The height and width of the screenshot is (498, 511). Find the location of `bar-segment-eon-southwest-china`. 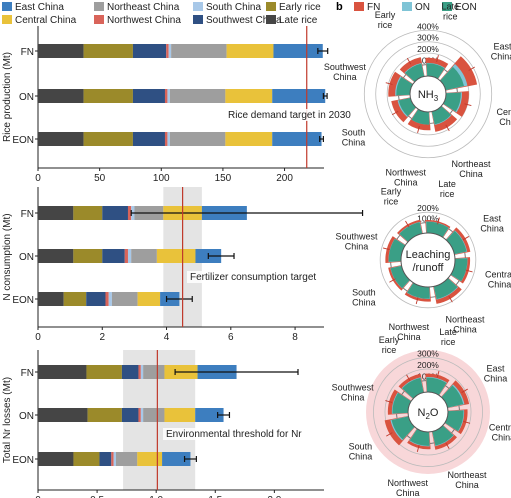

bar-segment-eon-southwest-china is located at coordinates (105, 459).